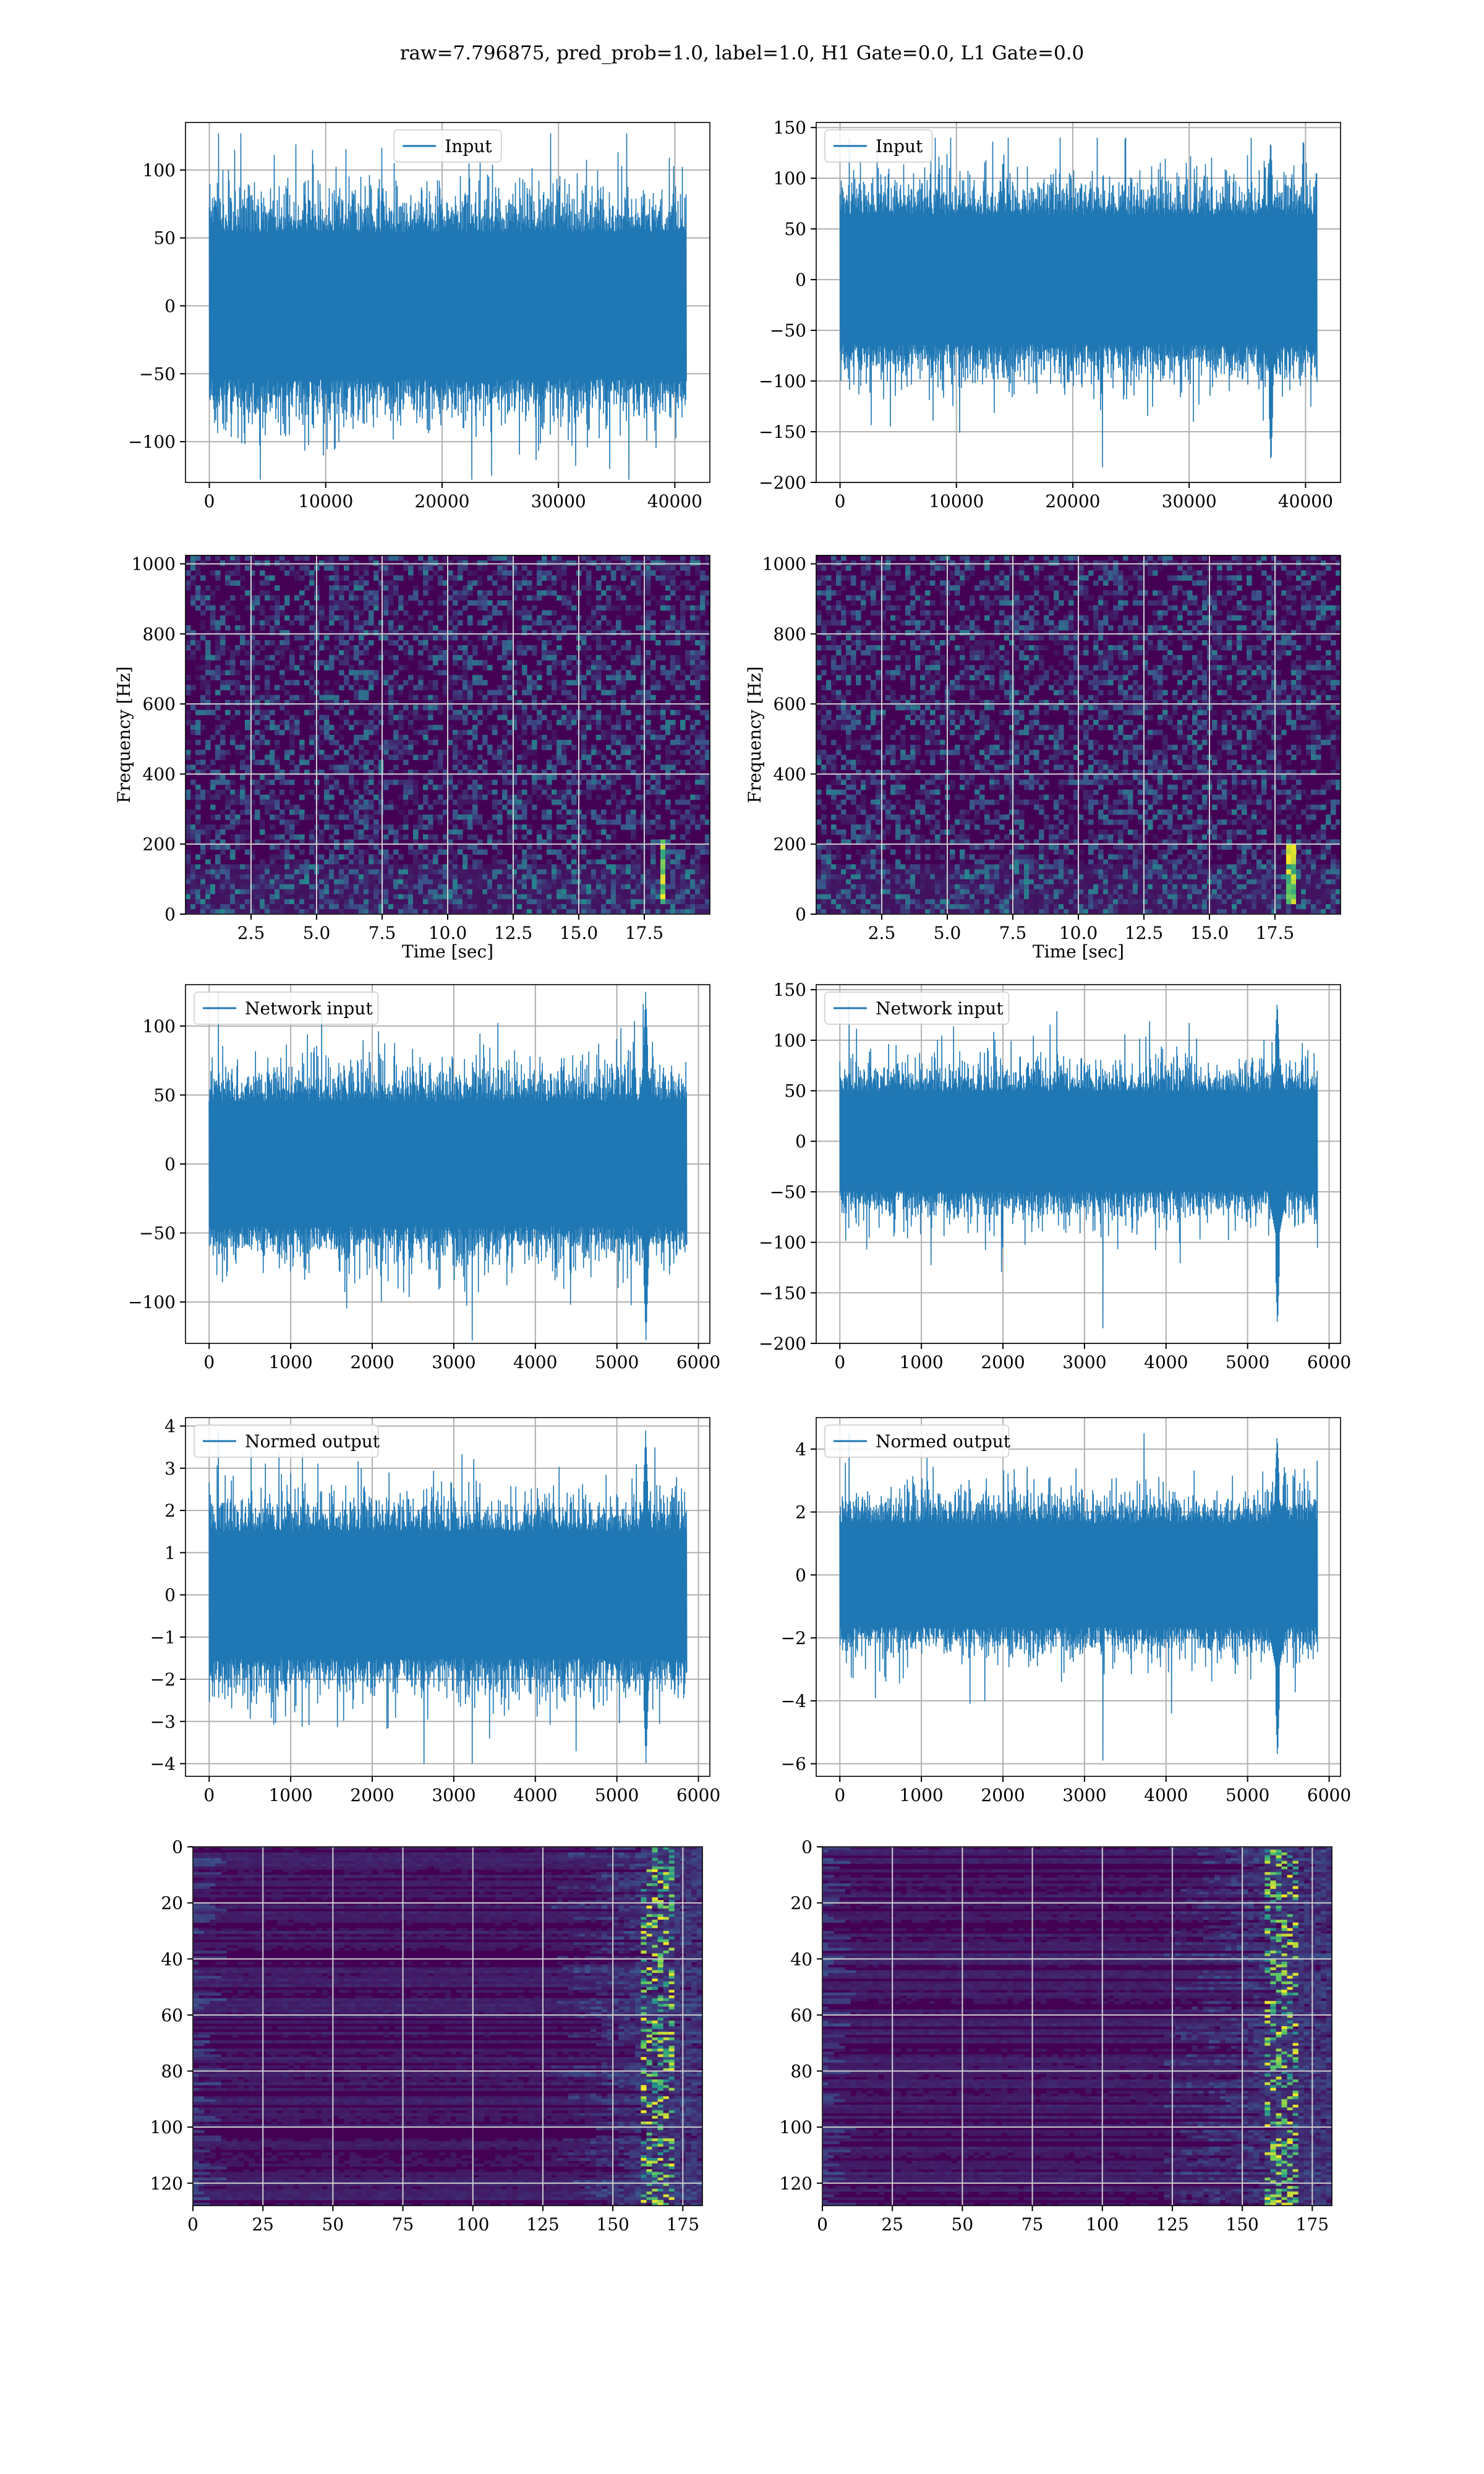  What do you see at coordinates (441, 501) in the screenshot?
I see `x-tick-label: 20000` at bounding box center [441, 501].